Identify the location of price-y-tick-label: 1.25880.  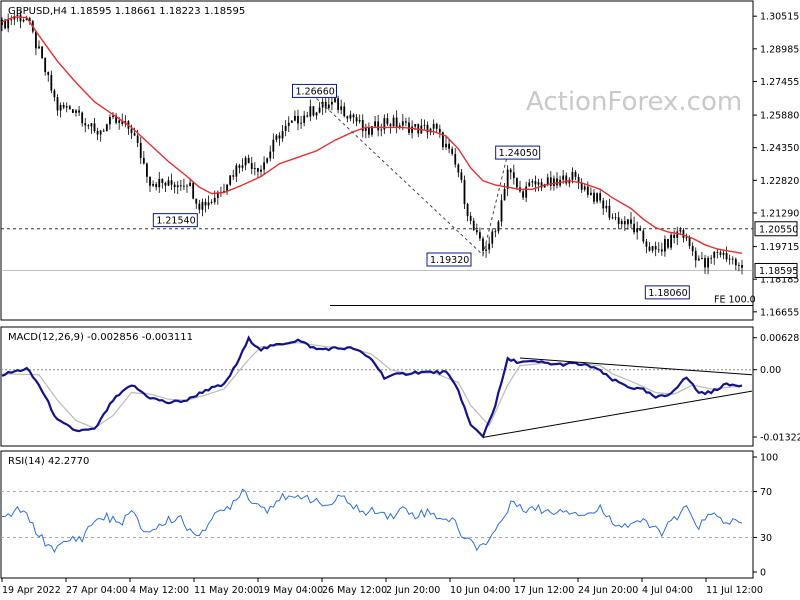
(779, 116).